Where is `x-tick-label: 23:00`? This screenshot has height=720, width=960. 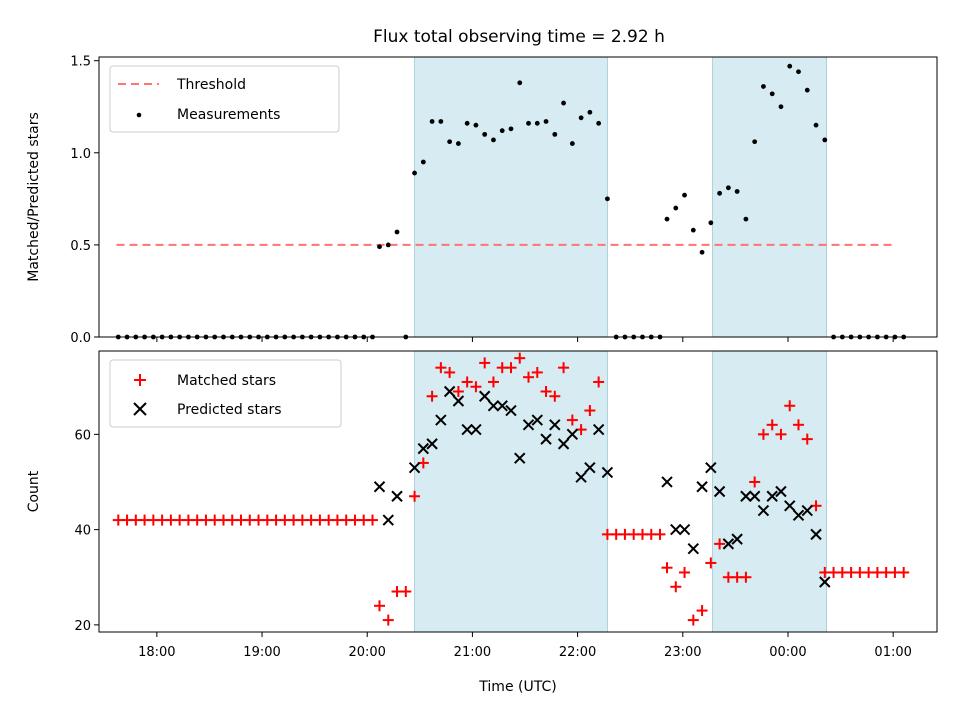 x-tick-label: 23:00 is located at coordinates (682, 652).